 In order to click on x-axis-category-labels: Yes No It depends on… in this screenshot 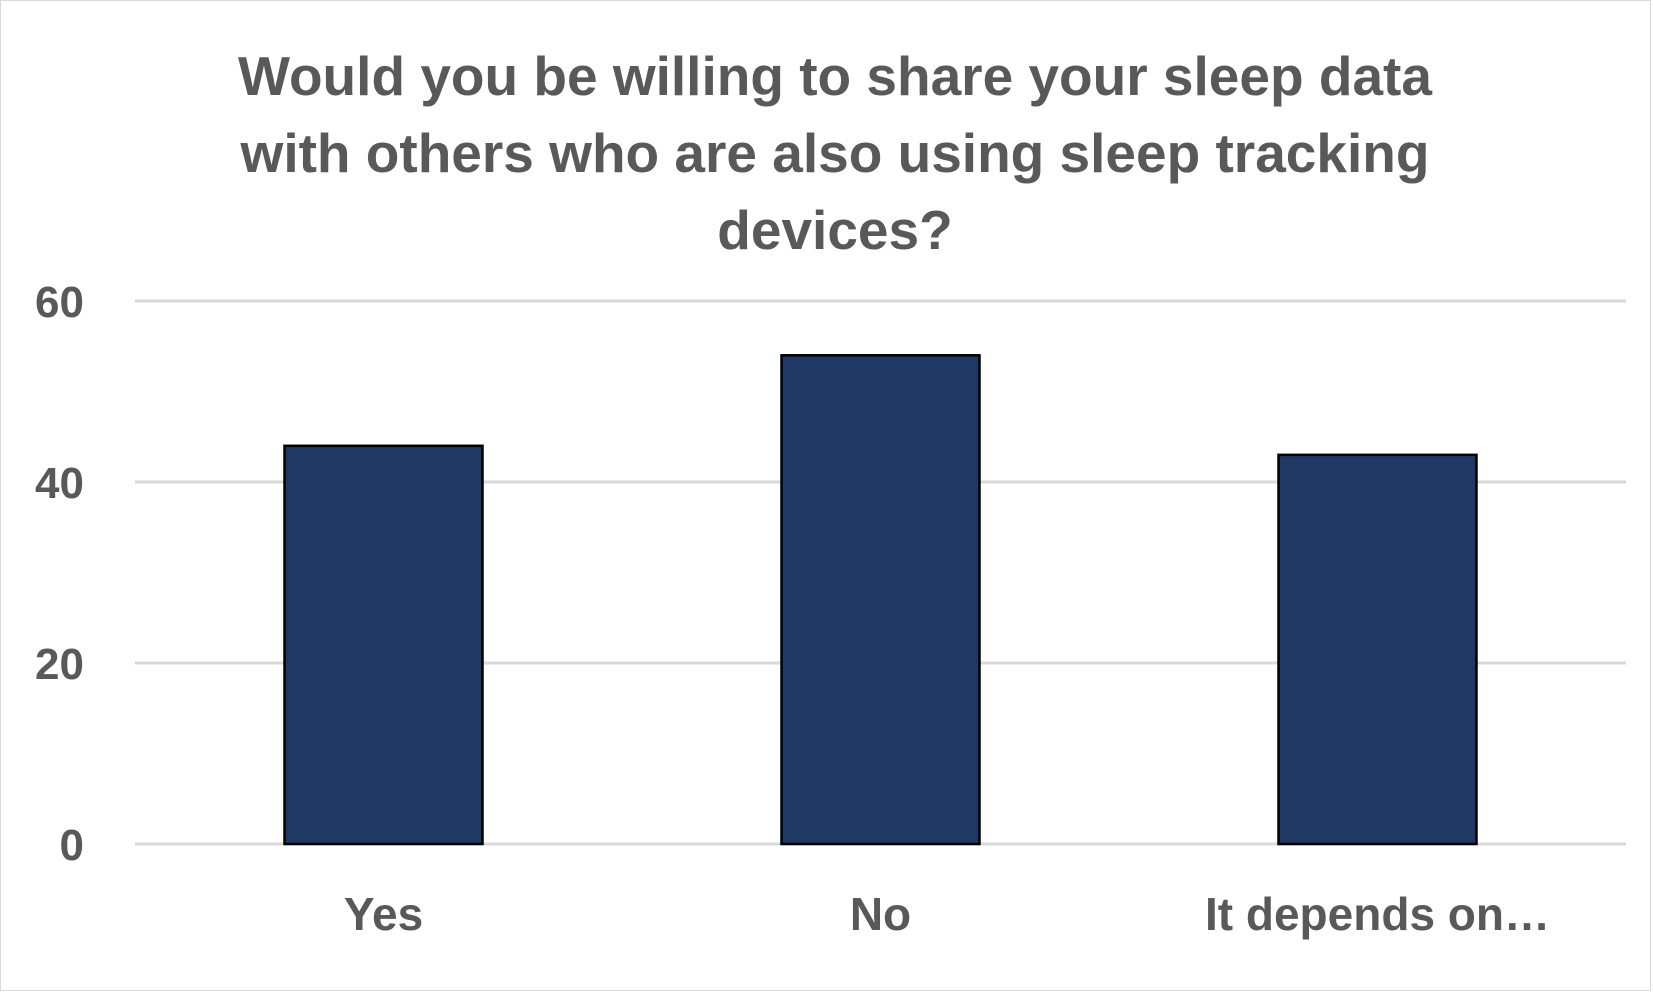, I will do `click(947, 914)`.